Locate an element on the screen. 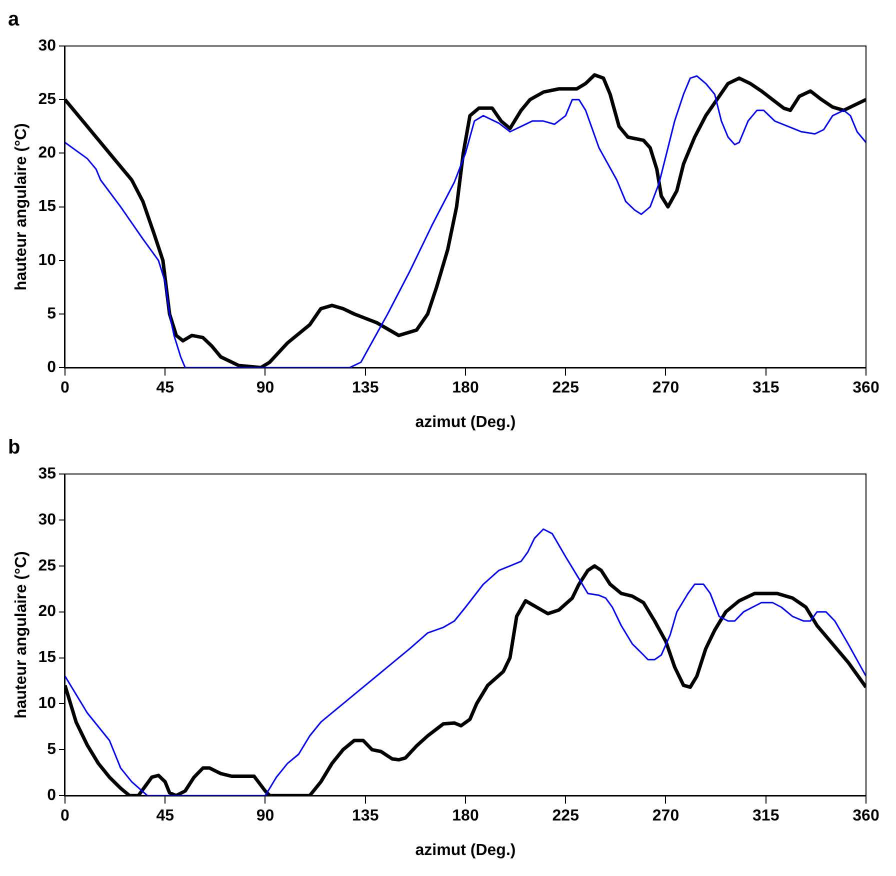 The height and width of the screenshot is (876, 896). y-tick-label: 35 is located at coordinates (47, 473).